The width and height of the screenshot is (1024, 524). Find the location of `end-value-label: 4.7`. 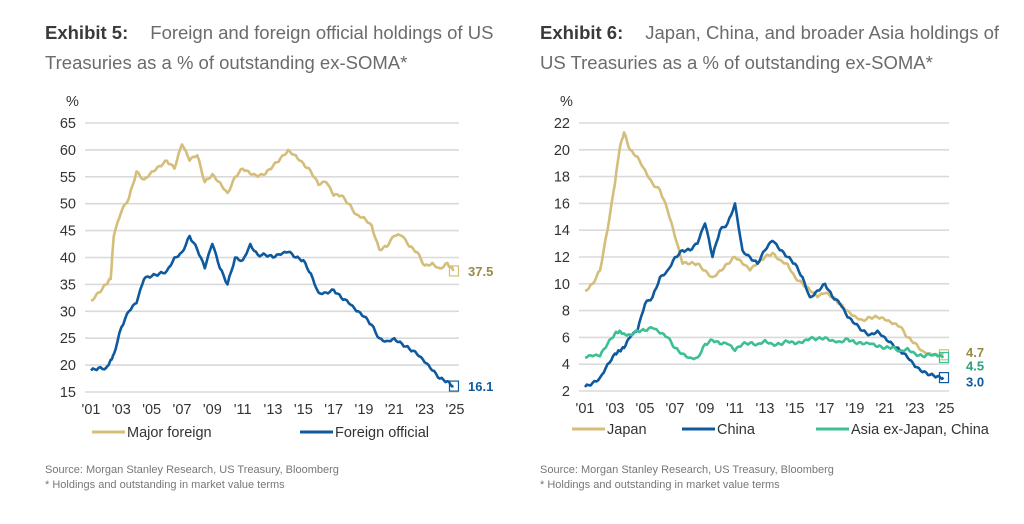

end-value-label: 4.7 is located at coordinates (975, 352).